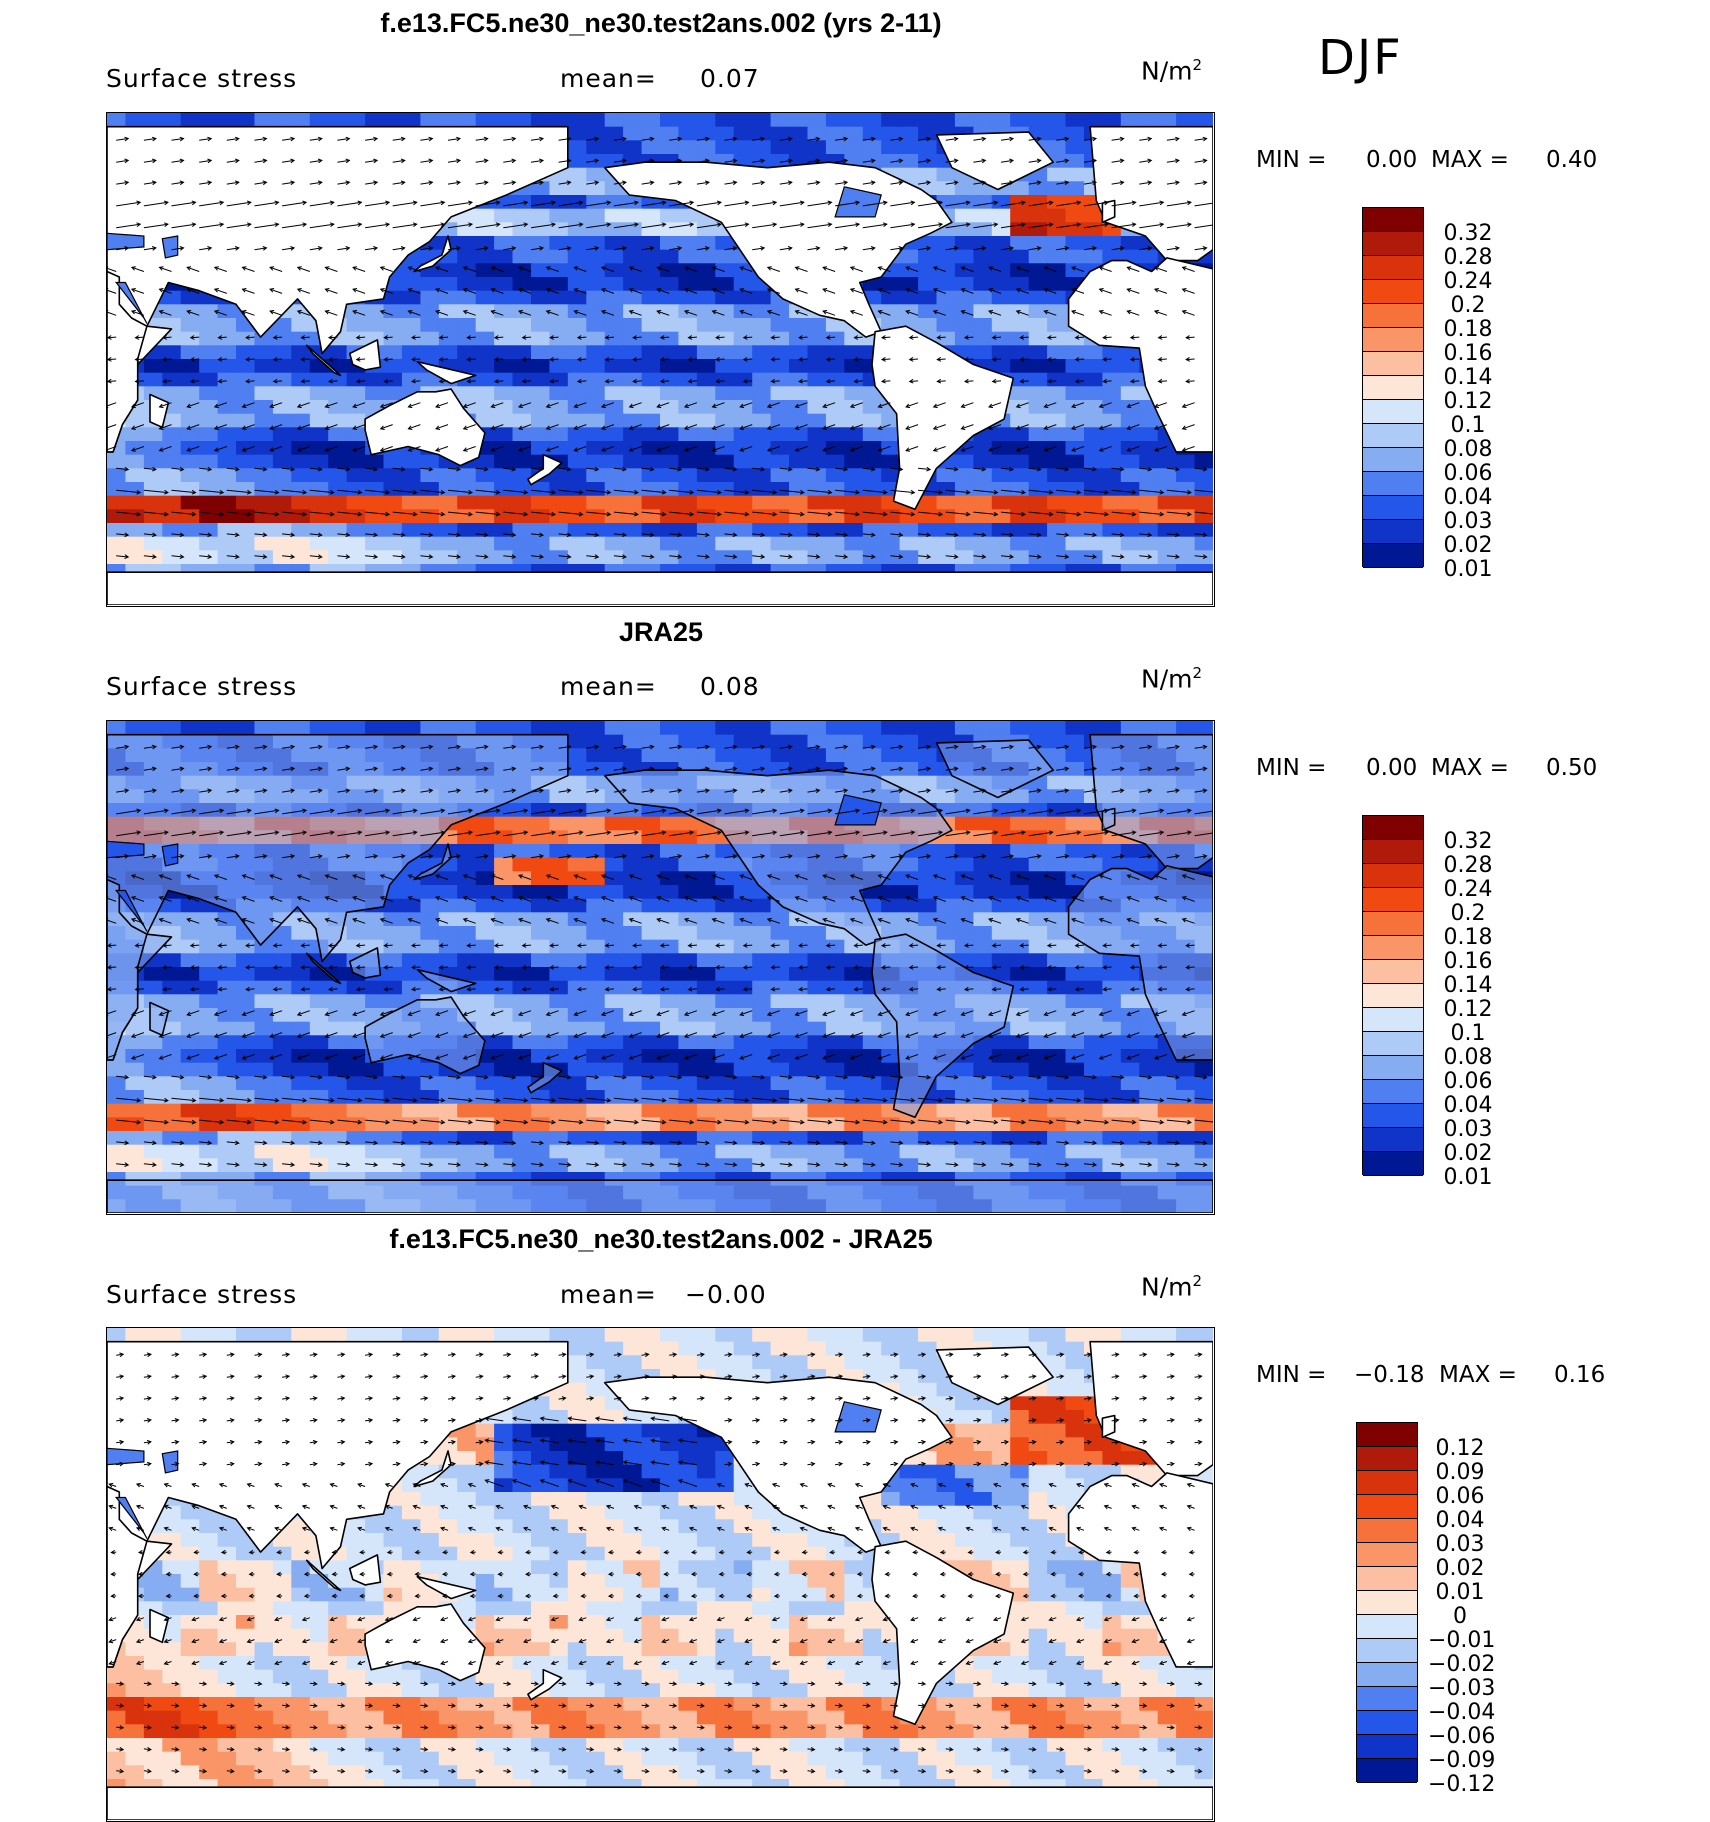 The image size is (1710, 1822). Describe the element at coordinates (201, 686) in the screenshot. I see `variable-label: Surface stress` at that location.